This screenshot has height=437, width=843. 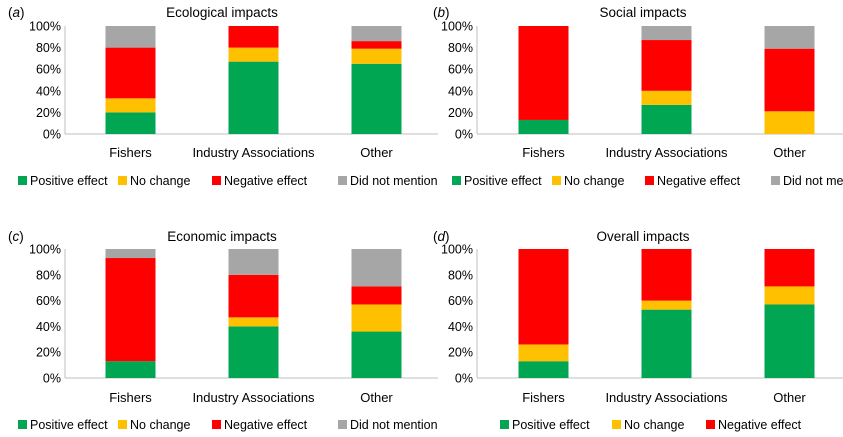 What do you see at coordinates (222, 236) in the screenshot?
I see `chart-title: Economic impacts` at bounding box center [222, 236].